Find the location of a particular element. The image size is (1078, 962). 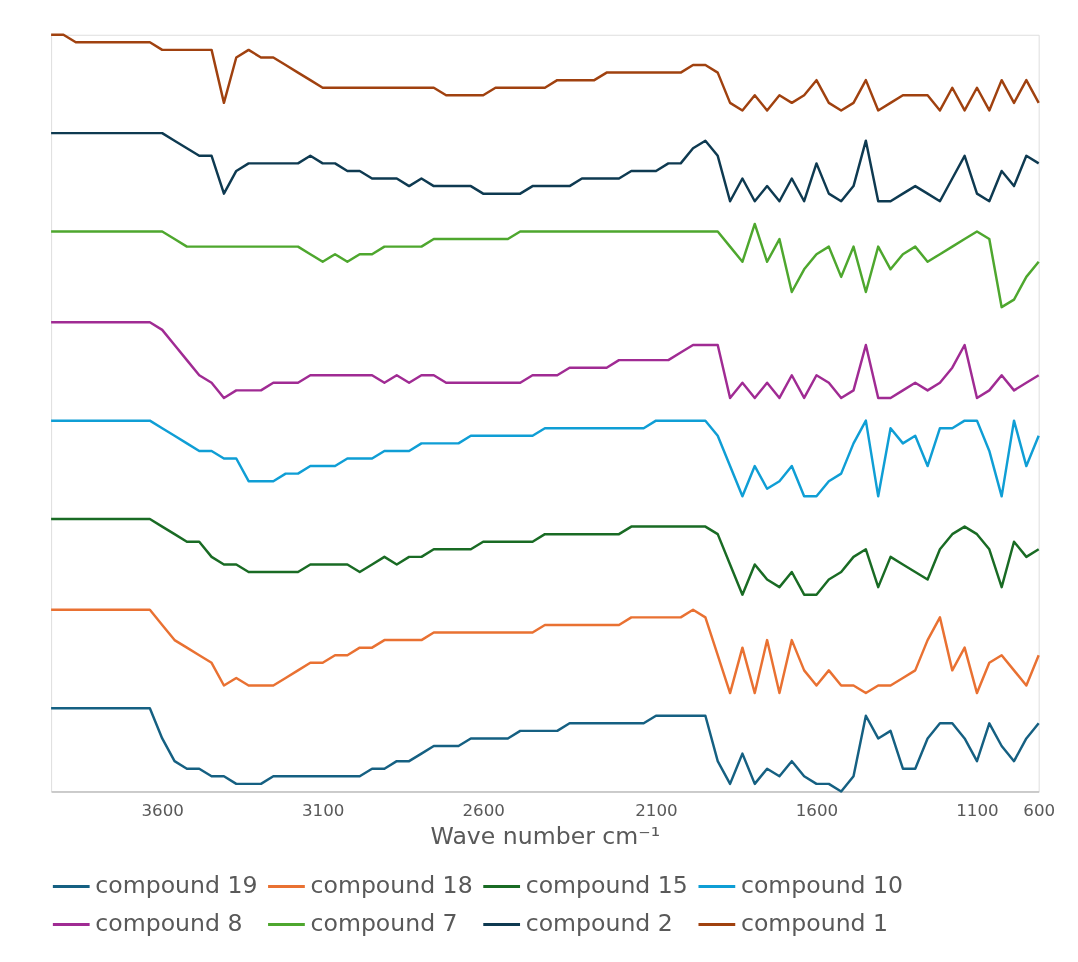

legend-label: compound 8 is located at coordinates (169, 923).